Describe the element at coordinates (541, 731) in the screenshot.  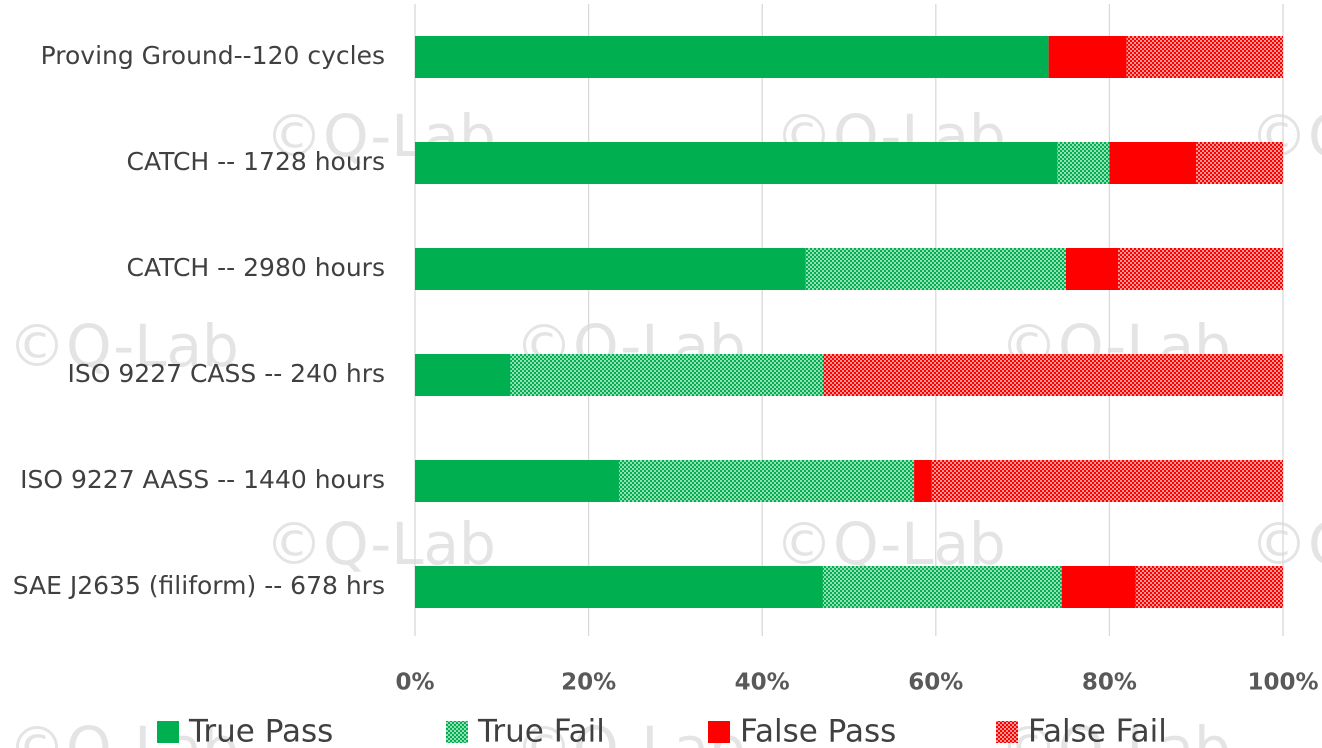
I see `legend-label: True Fail` at that location.